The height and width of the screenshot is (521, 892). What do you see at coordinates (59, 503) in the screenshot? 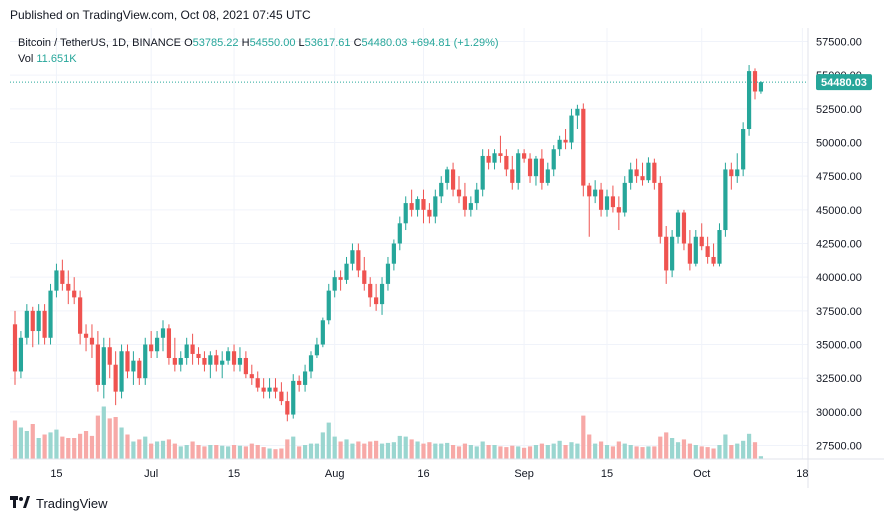
I see `tradingview-brand: TradingView` at bounding box center [59, 503].